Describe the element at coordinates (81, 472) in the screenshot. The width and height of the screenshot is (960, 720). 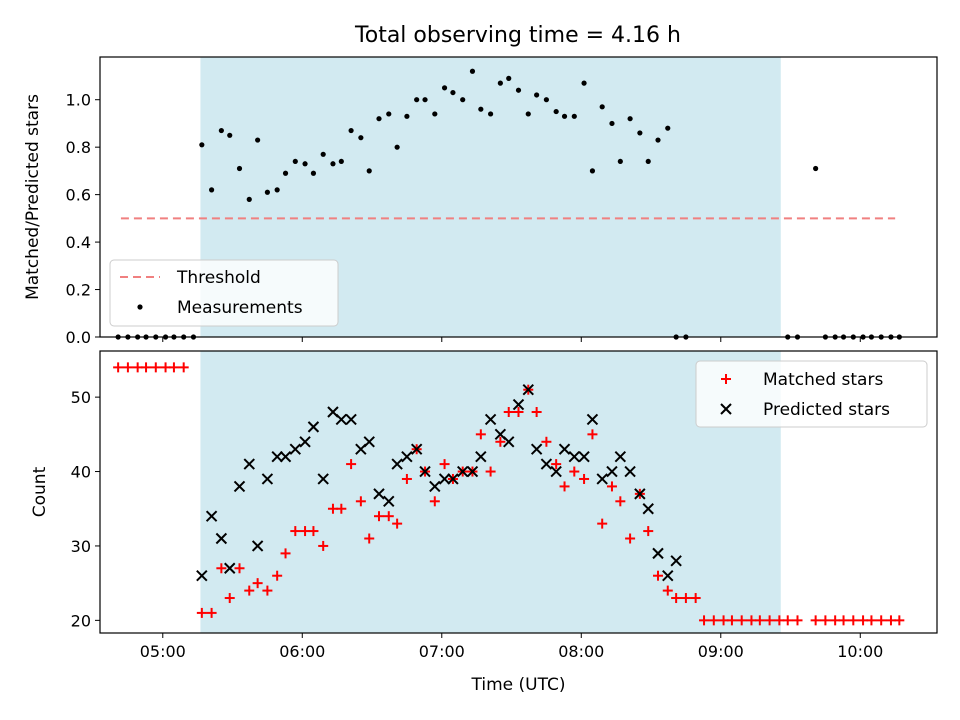
I see `y-tick-label: 40` at that location.